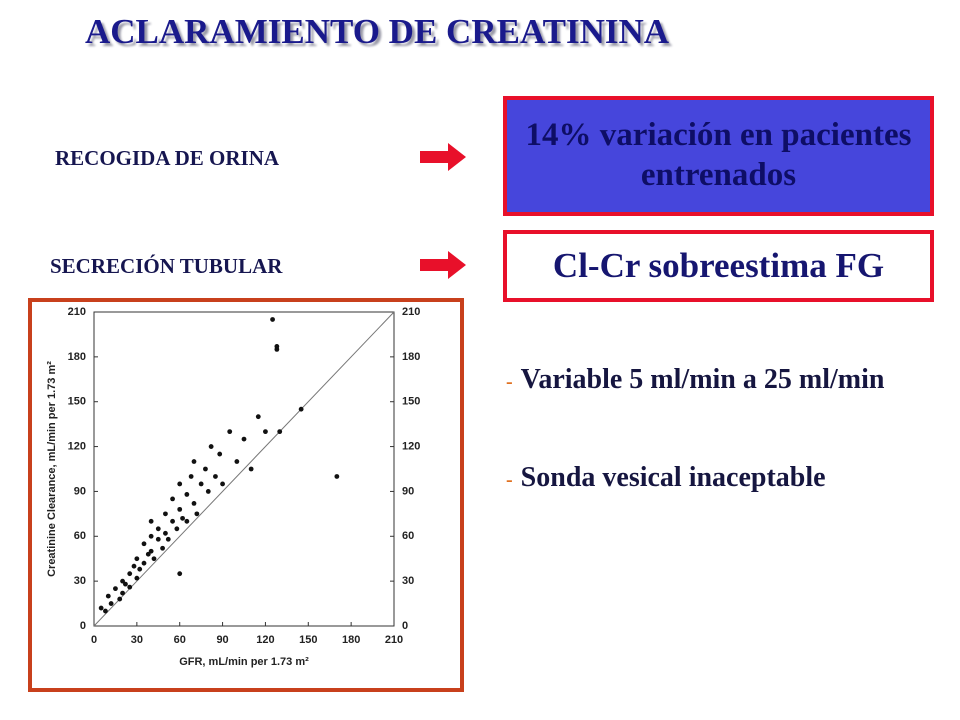  Describe the element at coordinates (405, 626) in the screenshot. I see `y2-tick-label: 0` at that location.